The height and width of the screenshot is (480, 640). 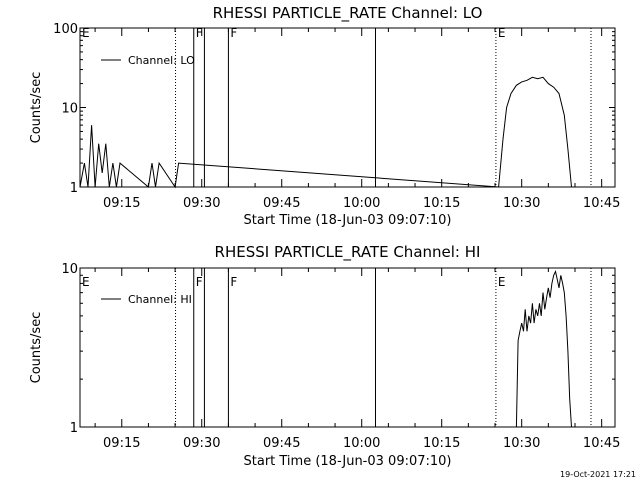 What do you see at coordinates (348, 252) in the screenshot?
I see `chart-title: RHESSI PARTICLE_RATE Channel: HI` at bounding box center [348, 252].